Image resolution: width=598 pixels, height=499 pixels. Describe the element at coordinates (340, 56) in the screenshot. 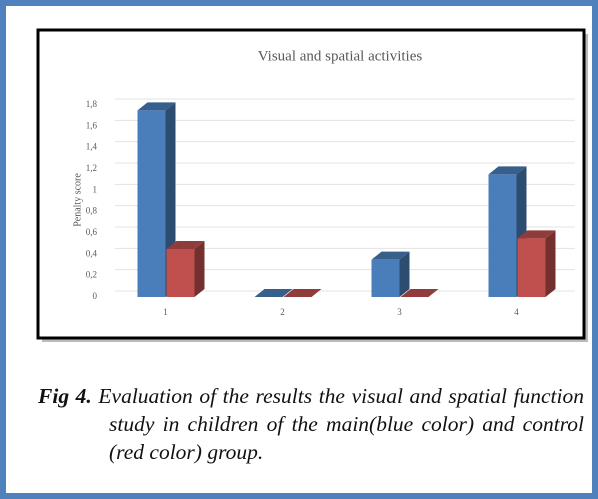

I see `chart-title: Visual and spatial activities` at that location.